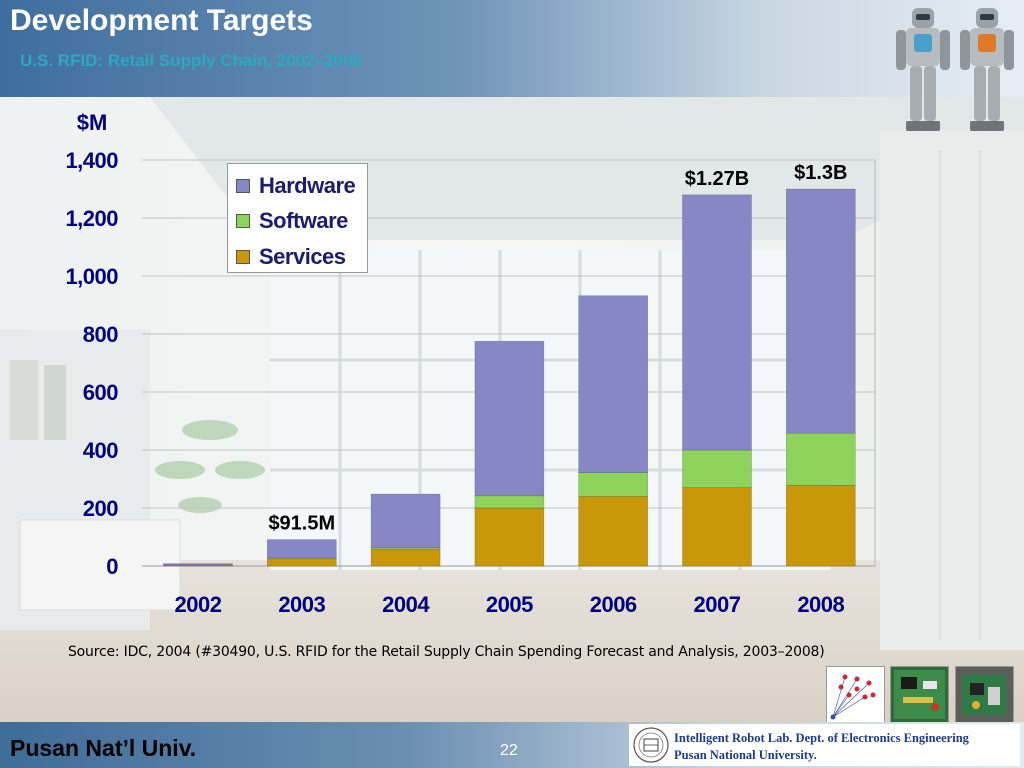  What do you see at coordinates (100, 508) in the screenshot?
I see `y-tick-label: 200` at bounding box center [100, 508].